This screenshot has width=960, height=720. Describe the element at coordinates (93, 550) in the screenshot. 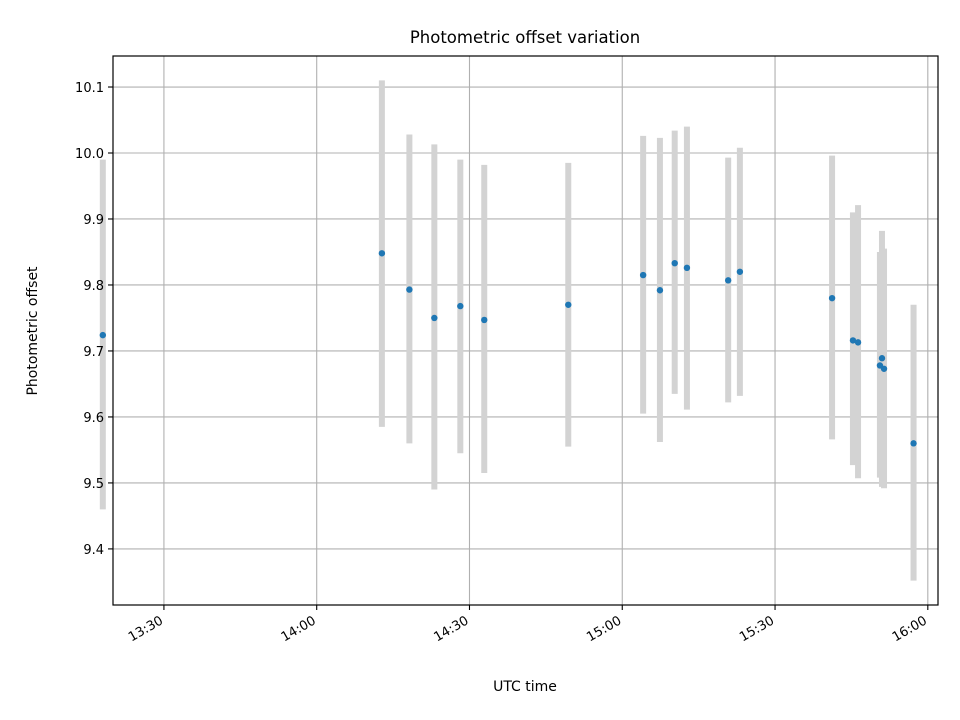

I see `y-tick-label: 9.4` at that location.